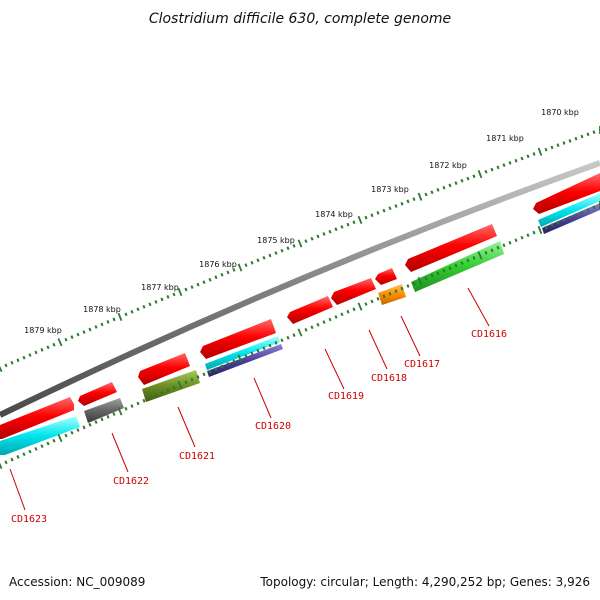 This screenshot has width=600, height=600. I want to click on accession-text: Accession: NC_009089, so click(77, 582).